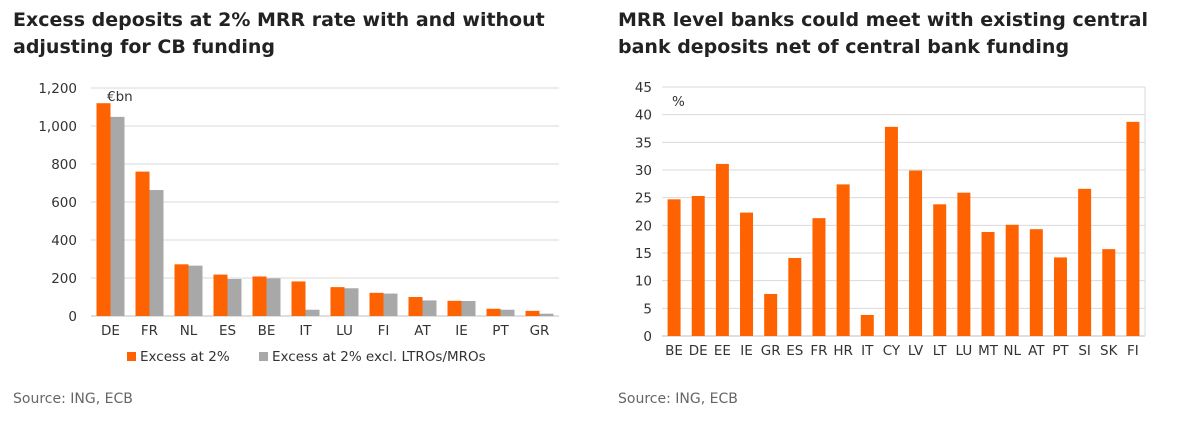 The width and height of the screenshot is (1186, 431). What do you see at coordinates (843, 351) in the screenshot?
I see `chart-2-xtick-label: HR` at bounding box center [843, 351].